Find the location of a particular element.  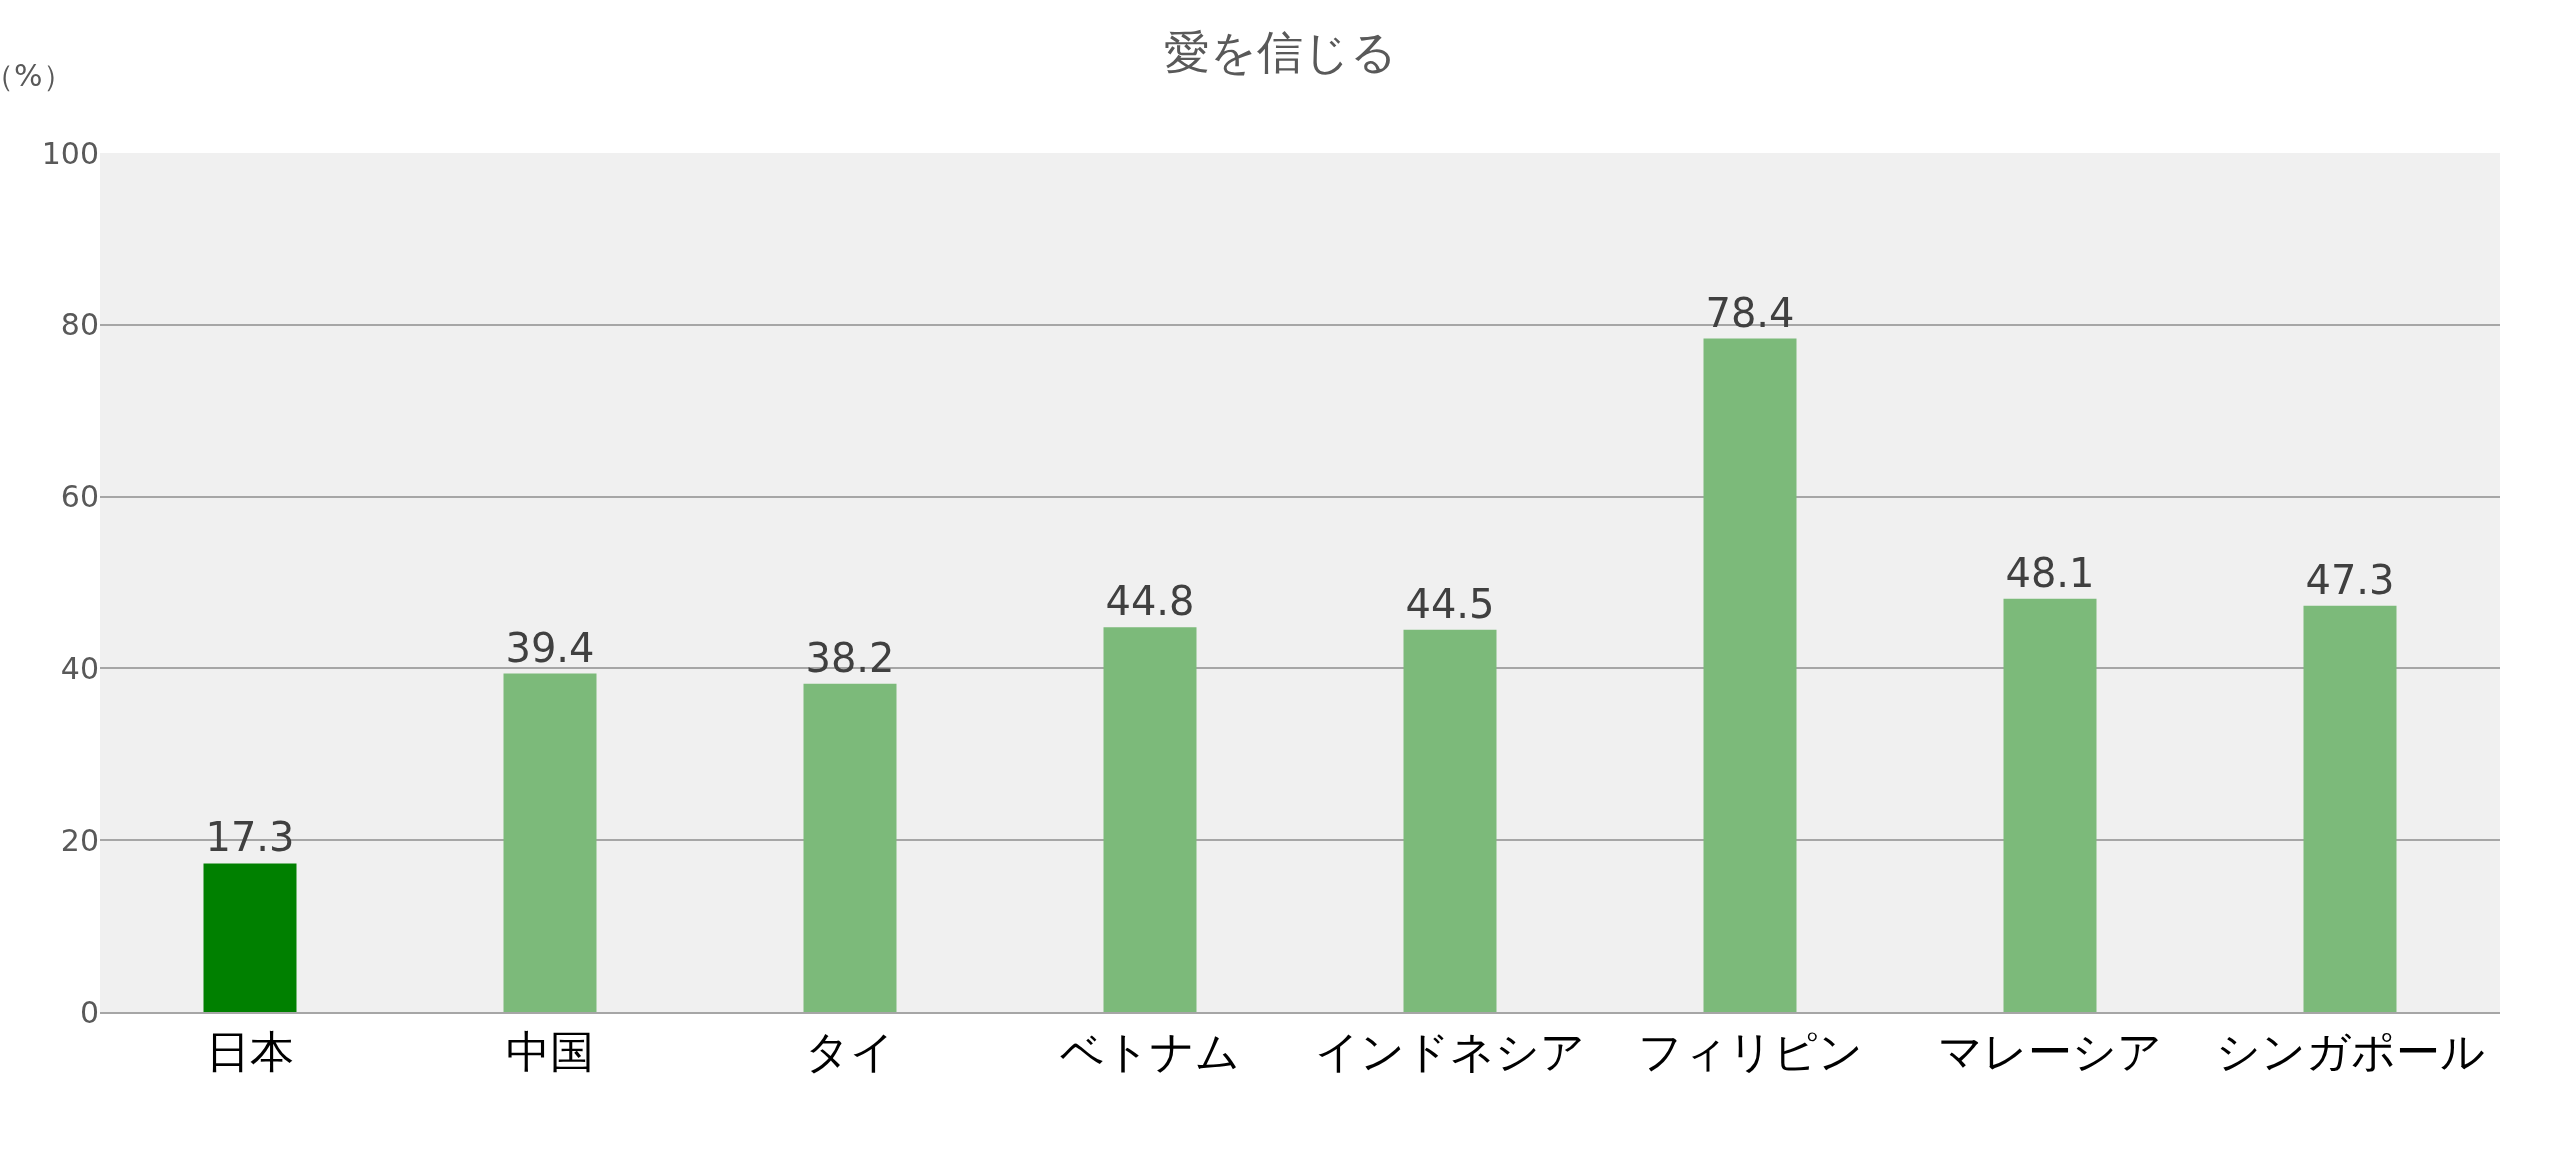

data-label: 39.4 is located at coordinates (550, 647).